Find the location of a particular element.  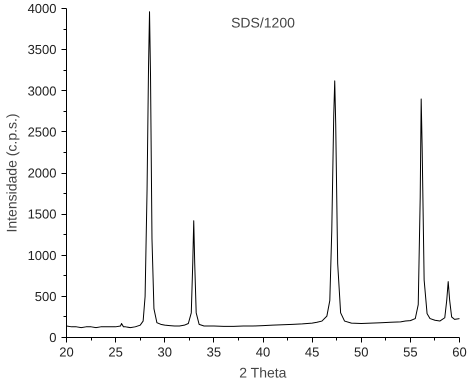

x-tick-label: 30 is located at coordinates (165, 352).